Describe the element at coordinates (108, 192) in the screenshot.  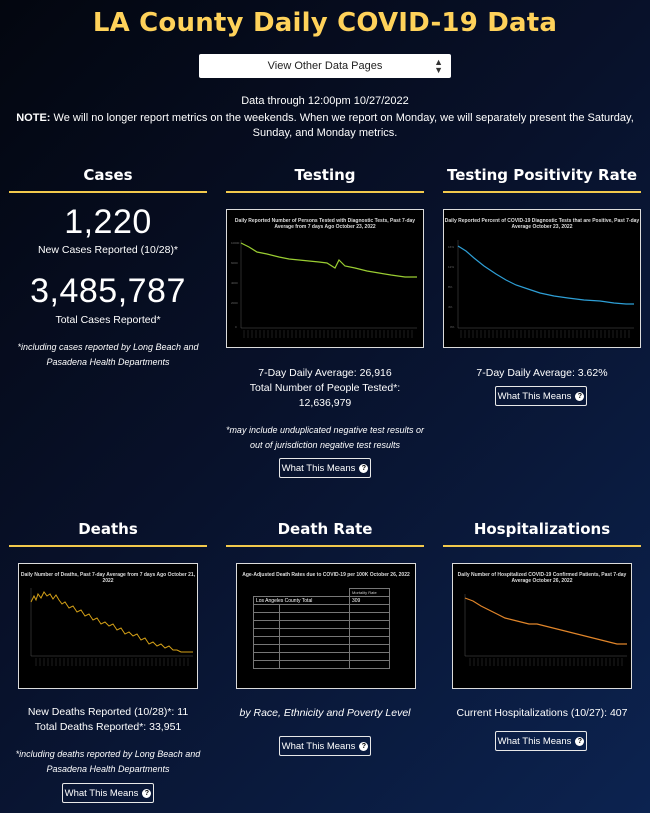
I see `cases-divider` at that location.